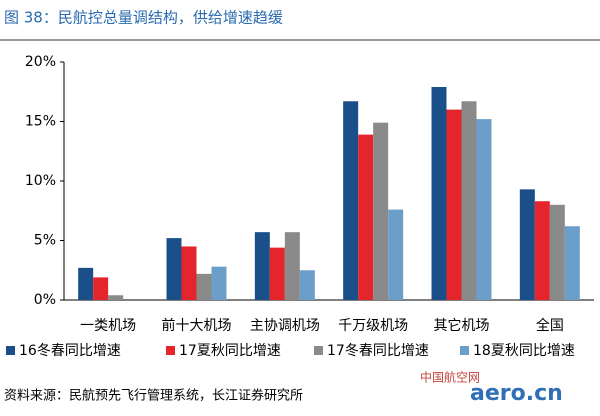 The image size is (600, 416). What do you see at coordinates (40, 122) in the screenshot?
I see `y-tick-label: 15%` at bounding box center [40, 122].